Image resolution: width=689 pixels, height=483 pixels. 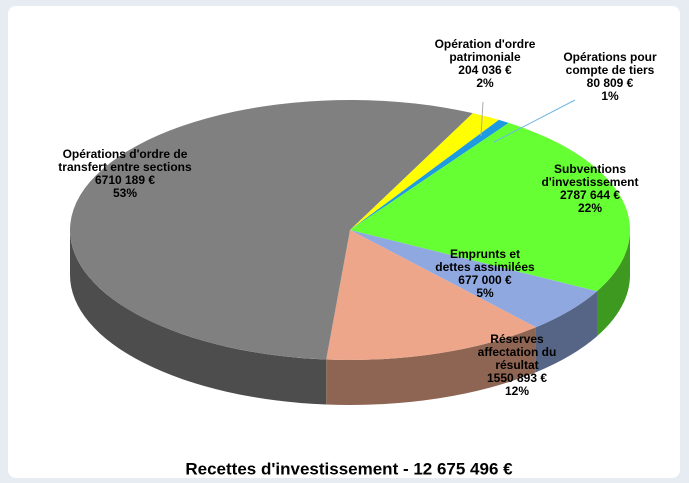 I want to click on label-value: 1550 893 €, so click(x=517, y=378).